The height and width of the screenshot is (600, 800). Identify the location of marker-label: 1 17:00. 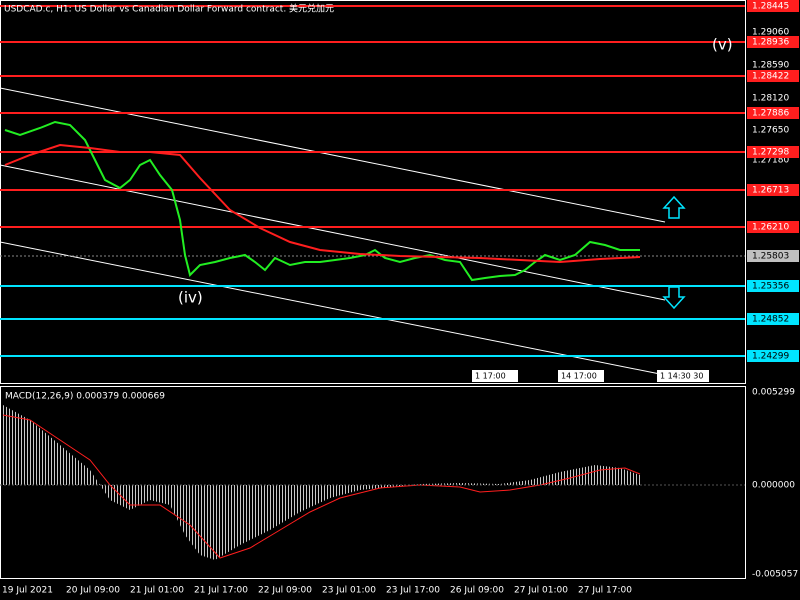
(490, 376).